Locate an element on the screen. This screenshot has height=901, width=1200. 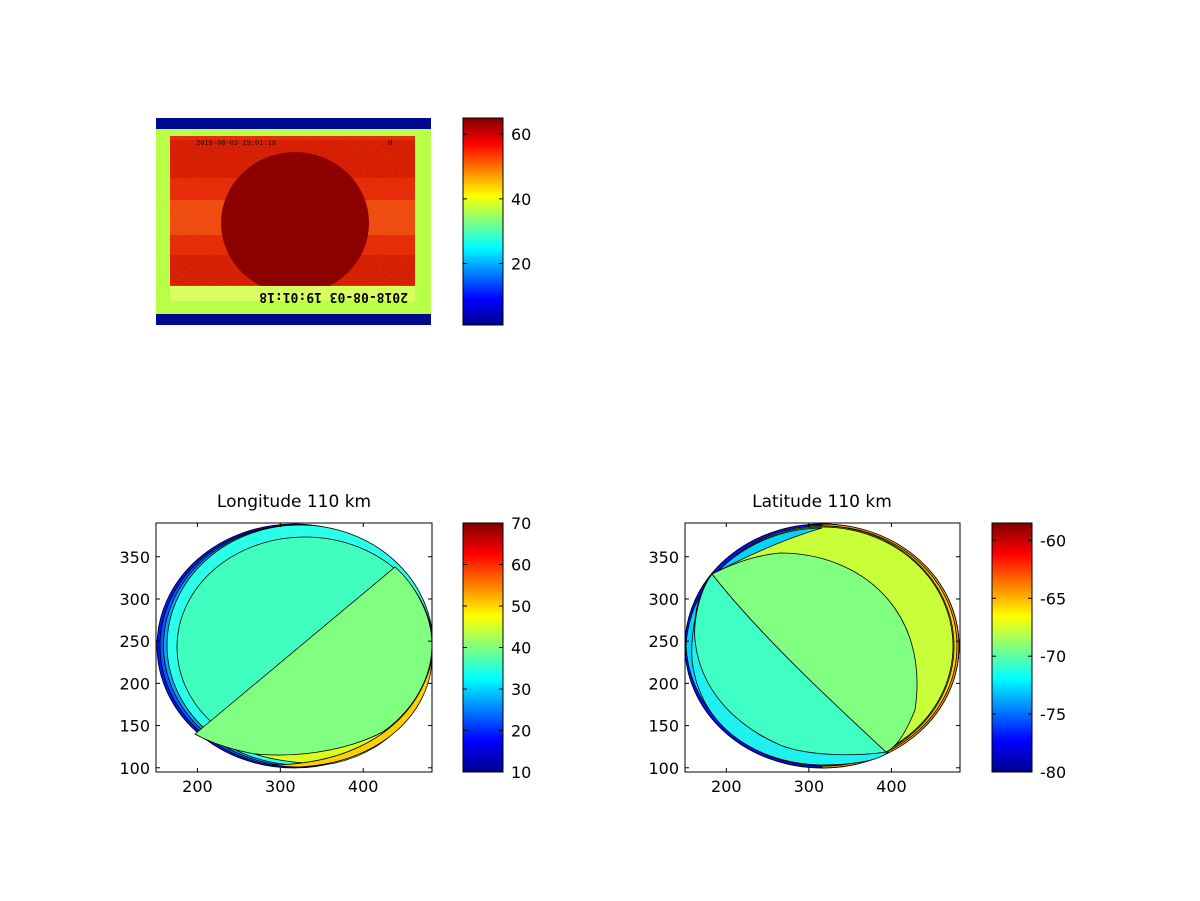
colorbar-tick-label: -70 is located at coordinates (1053, 656).